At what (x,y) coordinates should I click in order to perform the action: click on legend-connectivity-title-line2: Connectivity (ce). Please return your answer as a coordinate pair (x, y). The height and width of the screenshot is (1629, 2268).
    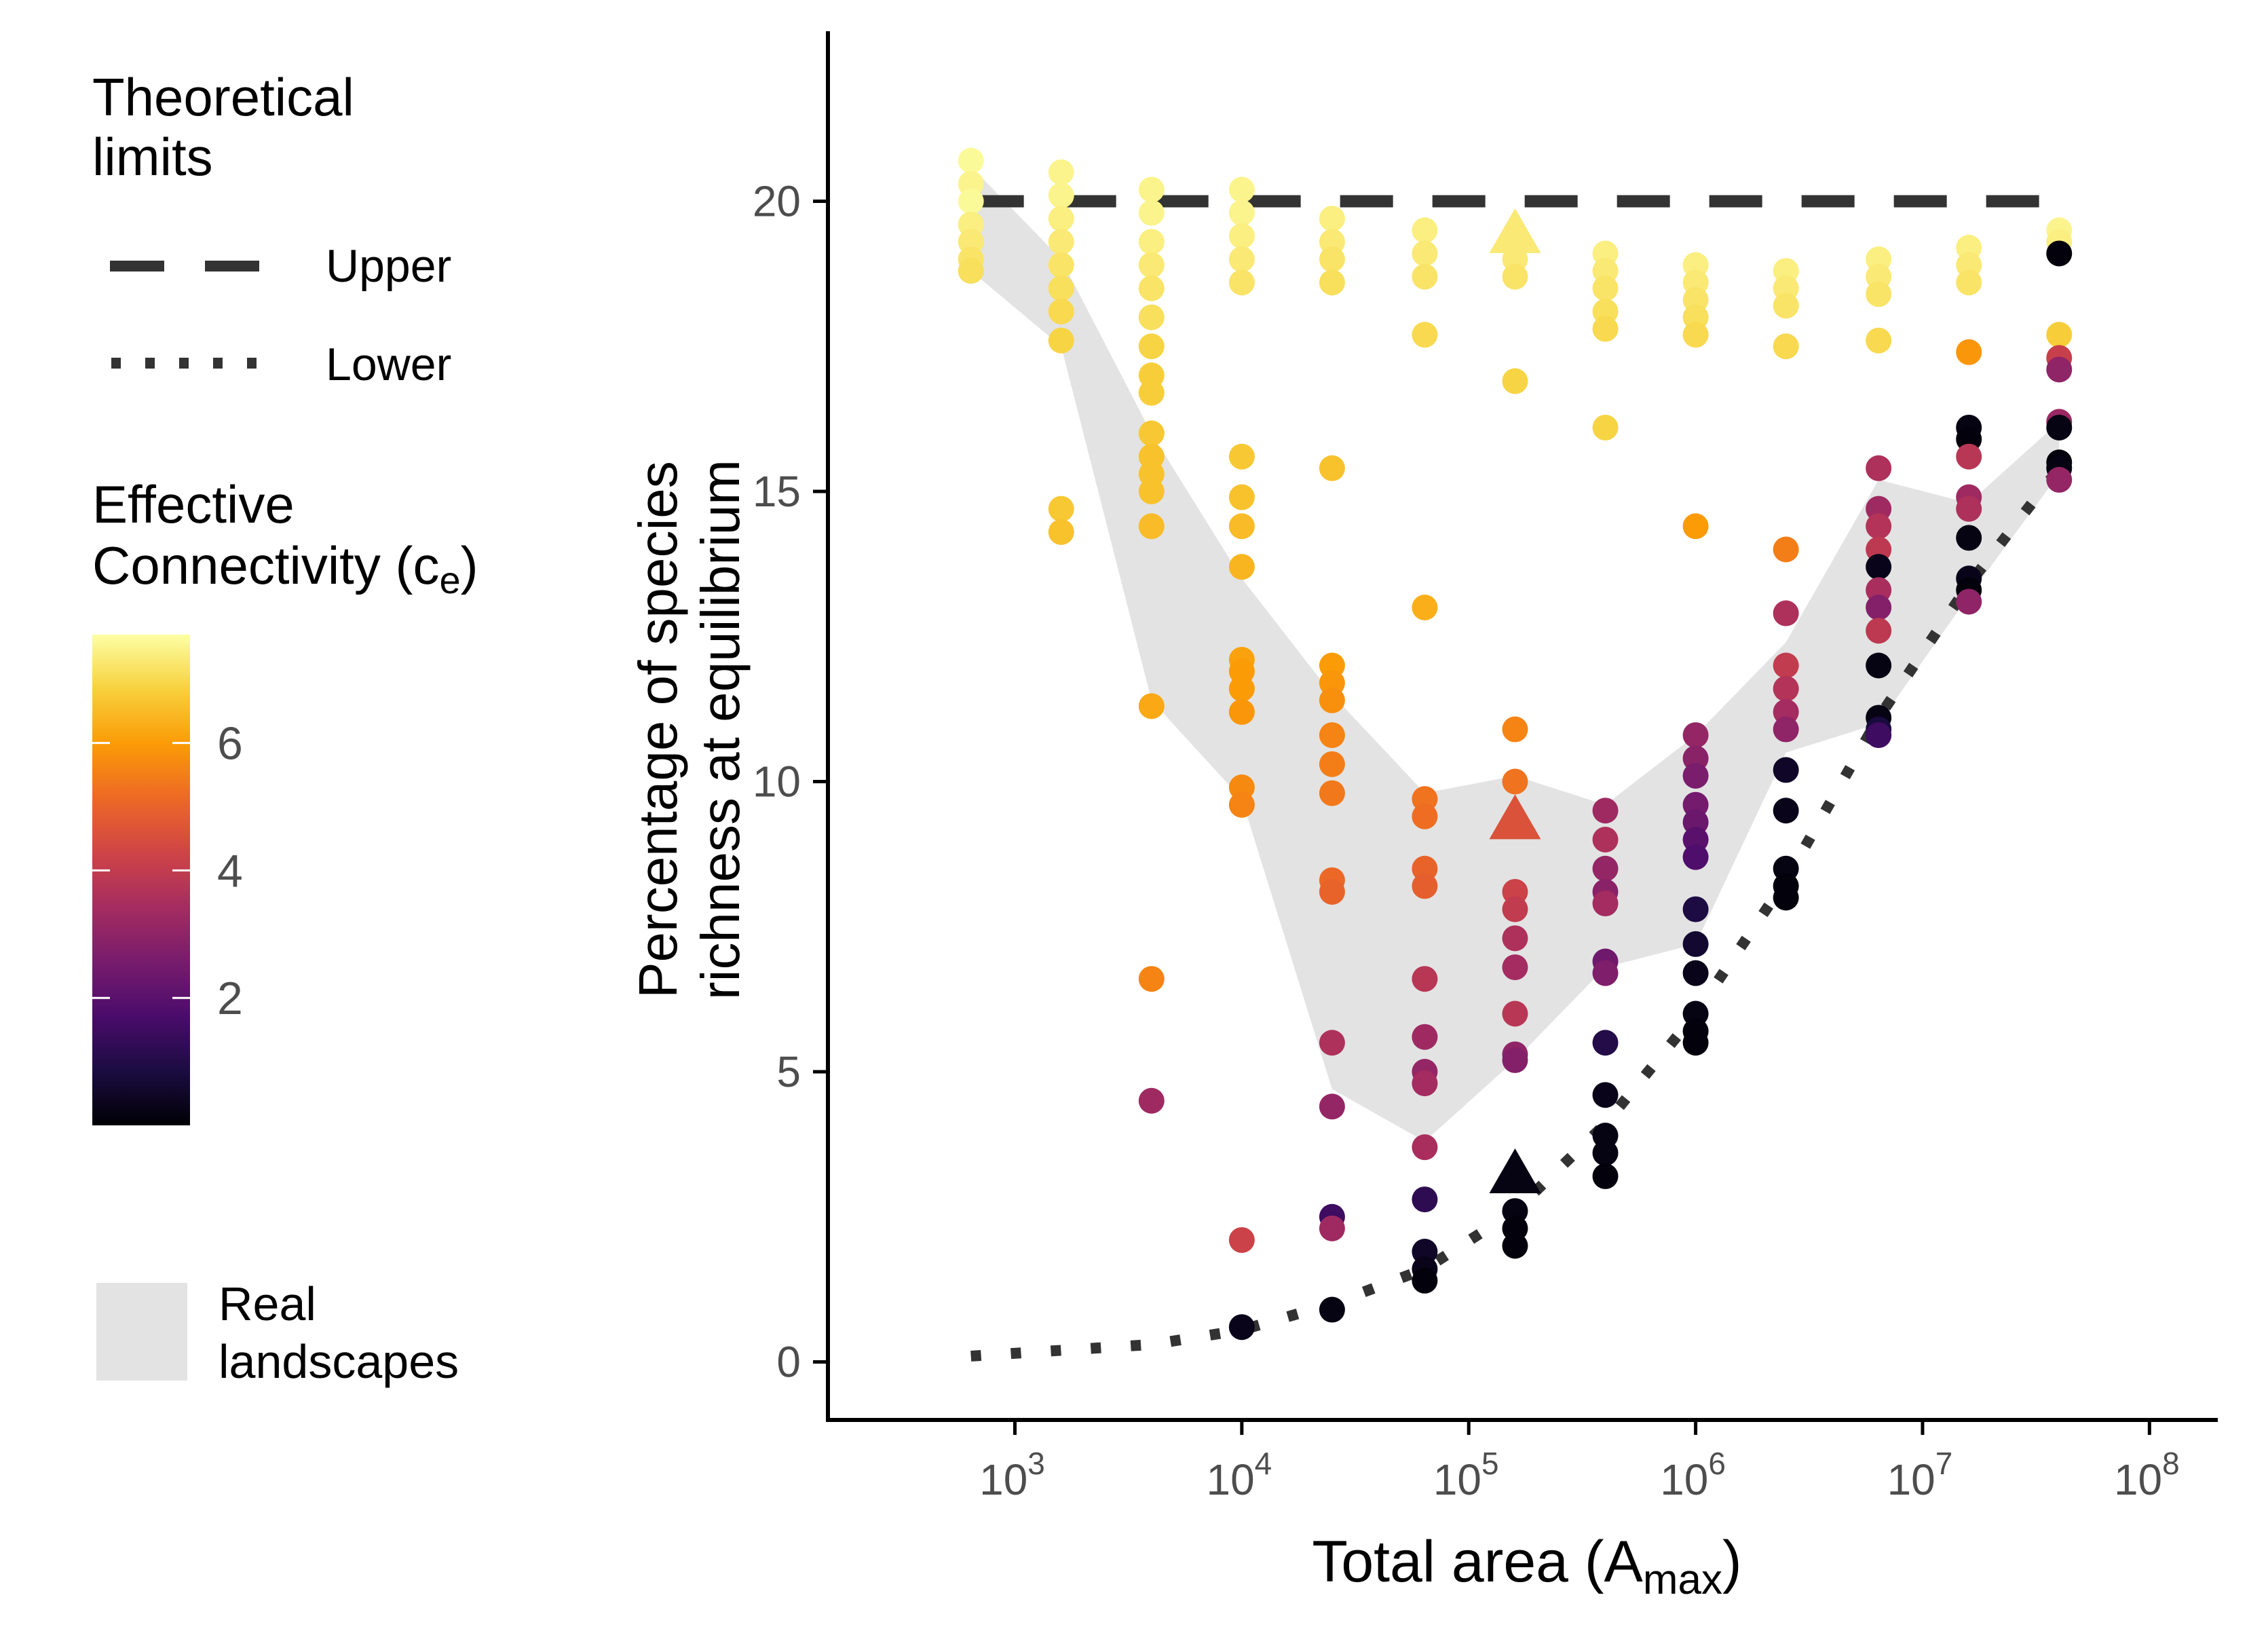
    Looking at the image, I should click on (285, 568).